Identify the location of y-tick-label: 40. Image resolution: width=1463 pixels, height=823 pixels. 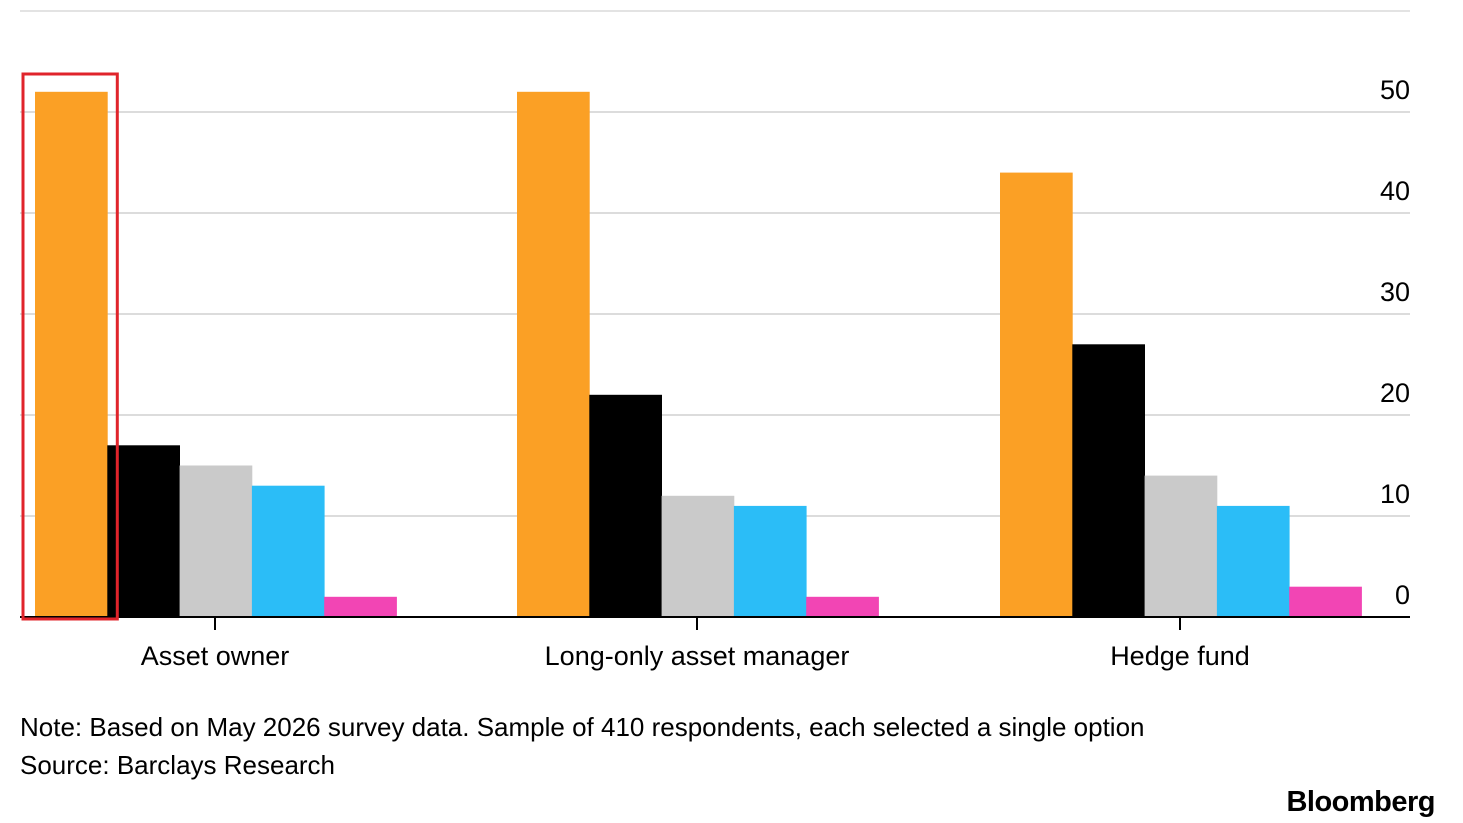
(1395, 191).